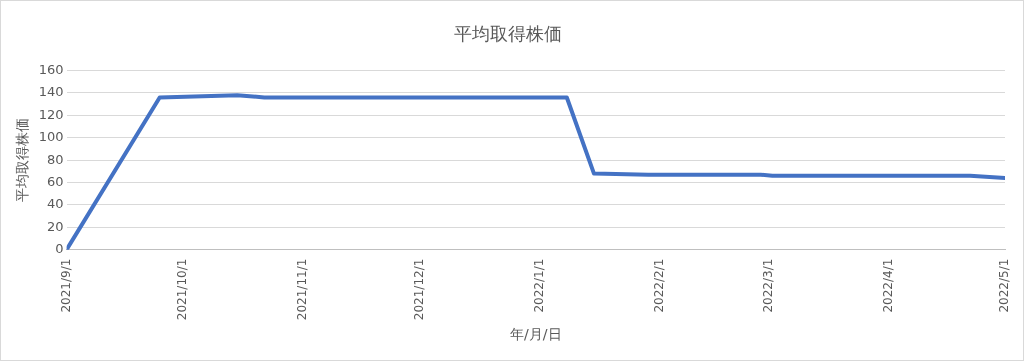 The width and height of the screenshot is (1024, 361). What do you see at coordinates (767, 285) in the screenshot?
I see `x-tick-label: 2022/3/1` at bounding box center [767, 285].